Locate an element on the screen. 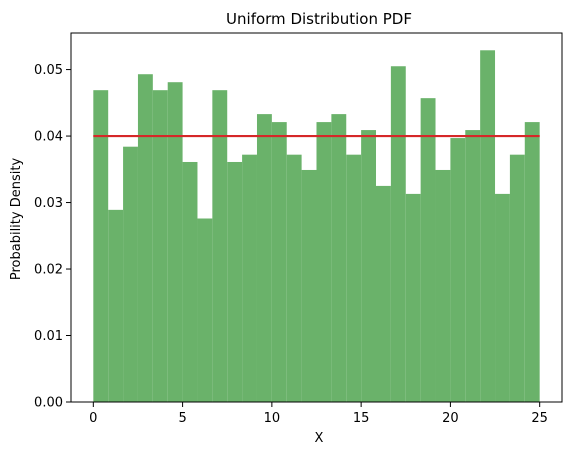 This screenshot has width=576, height=455. y-tick-label: 0.05 is located at coordinates (48, 70).